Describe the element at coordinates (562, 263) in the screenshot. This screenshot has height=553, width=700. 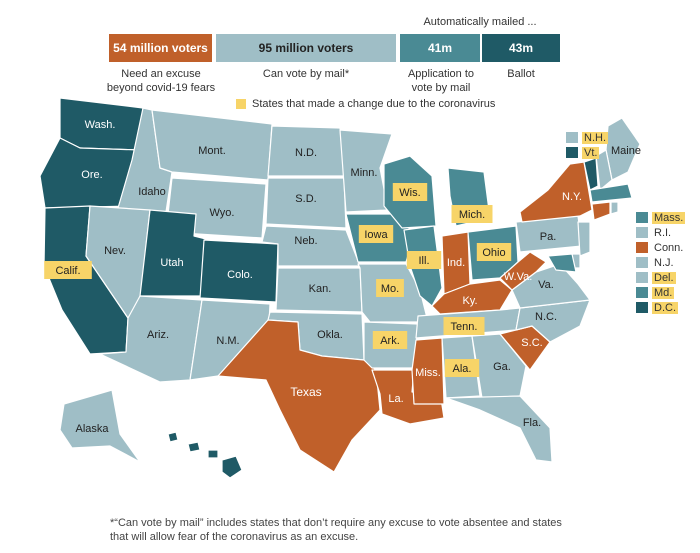
I see `state-shape-md` at that location.